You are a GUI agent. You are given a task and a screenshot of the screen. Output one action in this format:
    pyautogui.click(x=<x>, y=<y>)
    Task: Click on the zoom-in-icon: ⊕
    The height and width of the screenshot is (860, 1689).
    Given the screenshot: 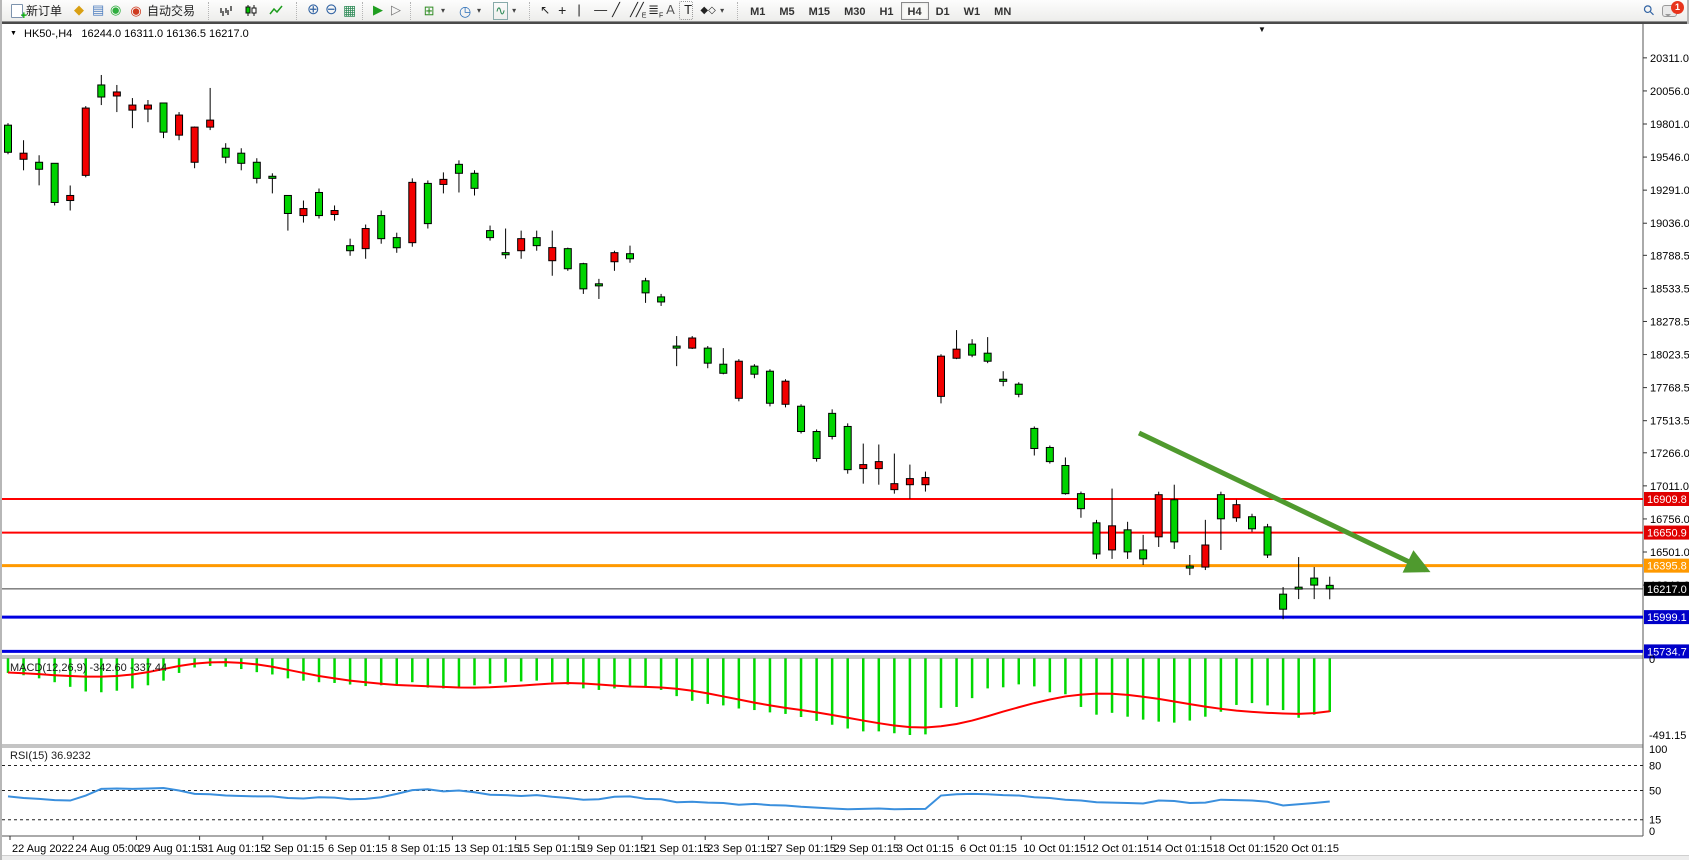 What is the action you would take?
    pyautogui.click(x=313, y=9)
    